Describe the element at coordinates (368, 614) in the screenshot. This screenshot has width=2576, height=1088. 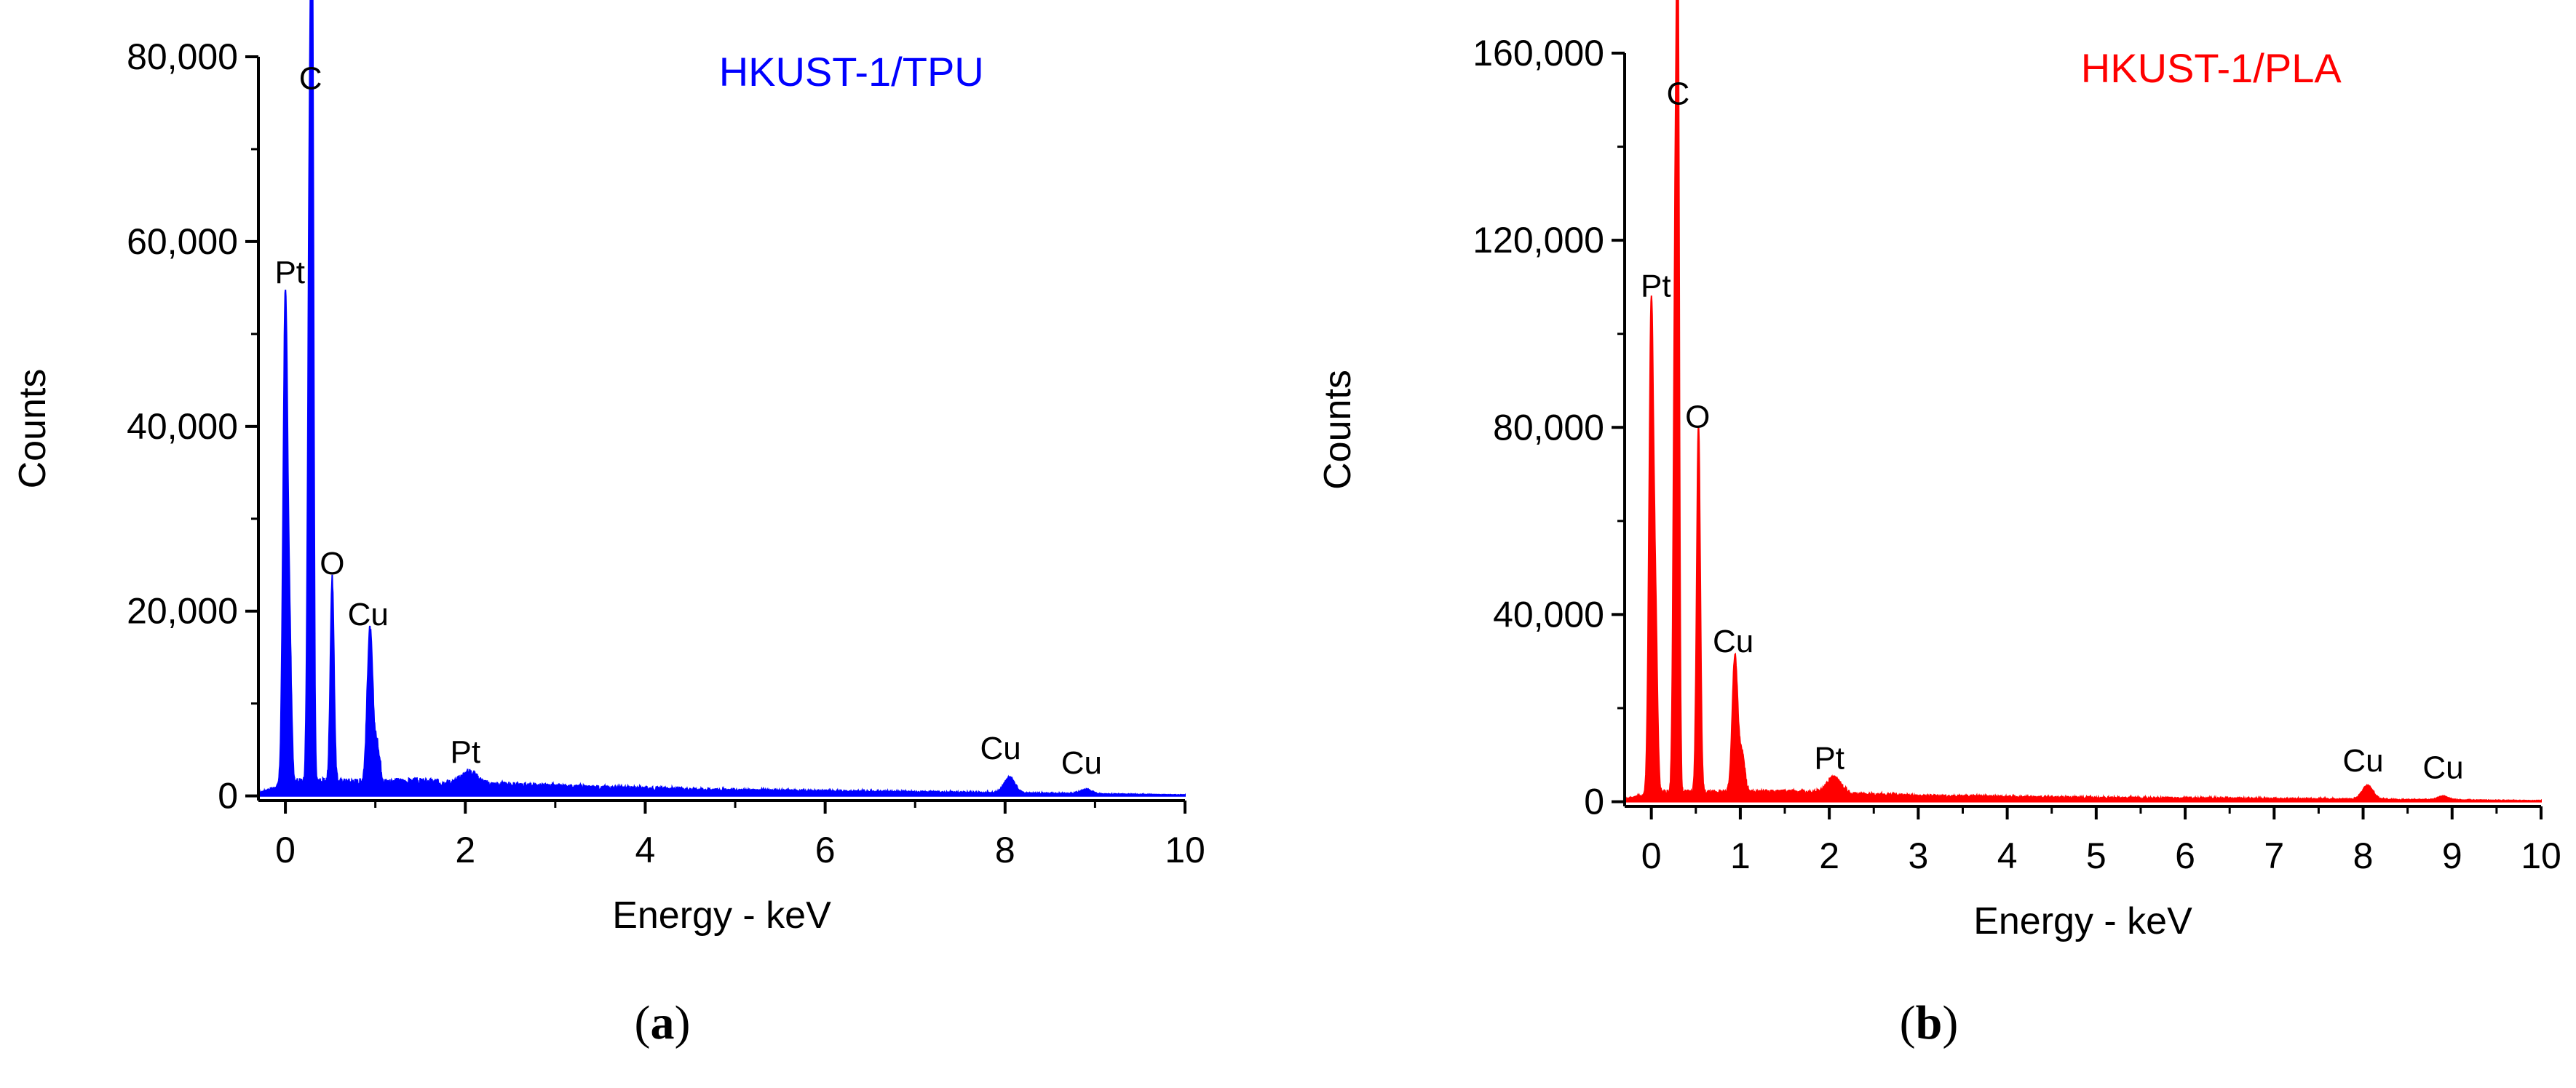
I see `peak-label-a-3: Cu` at that location.